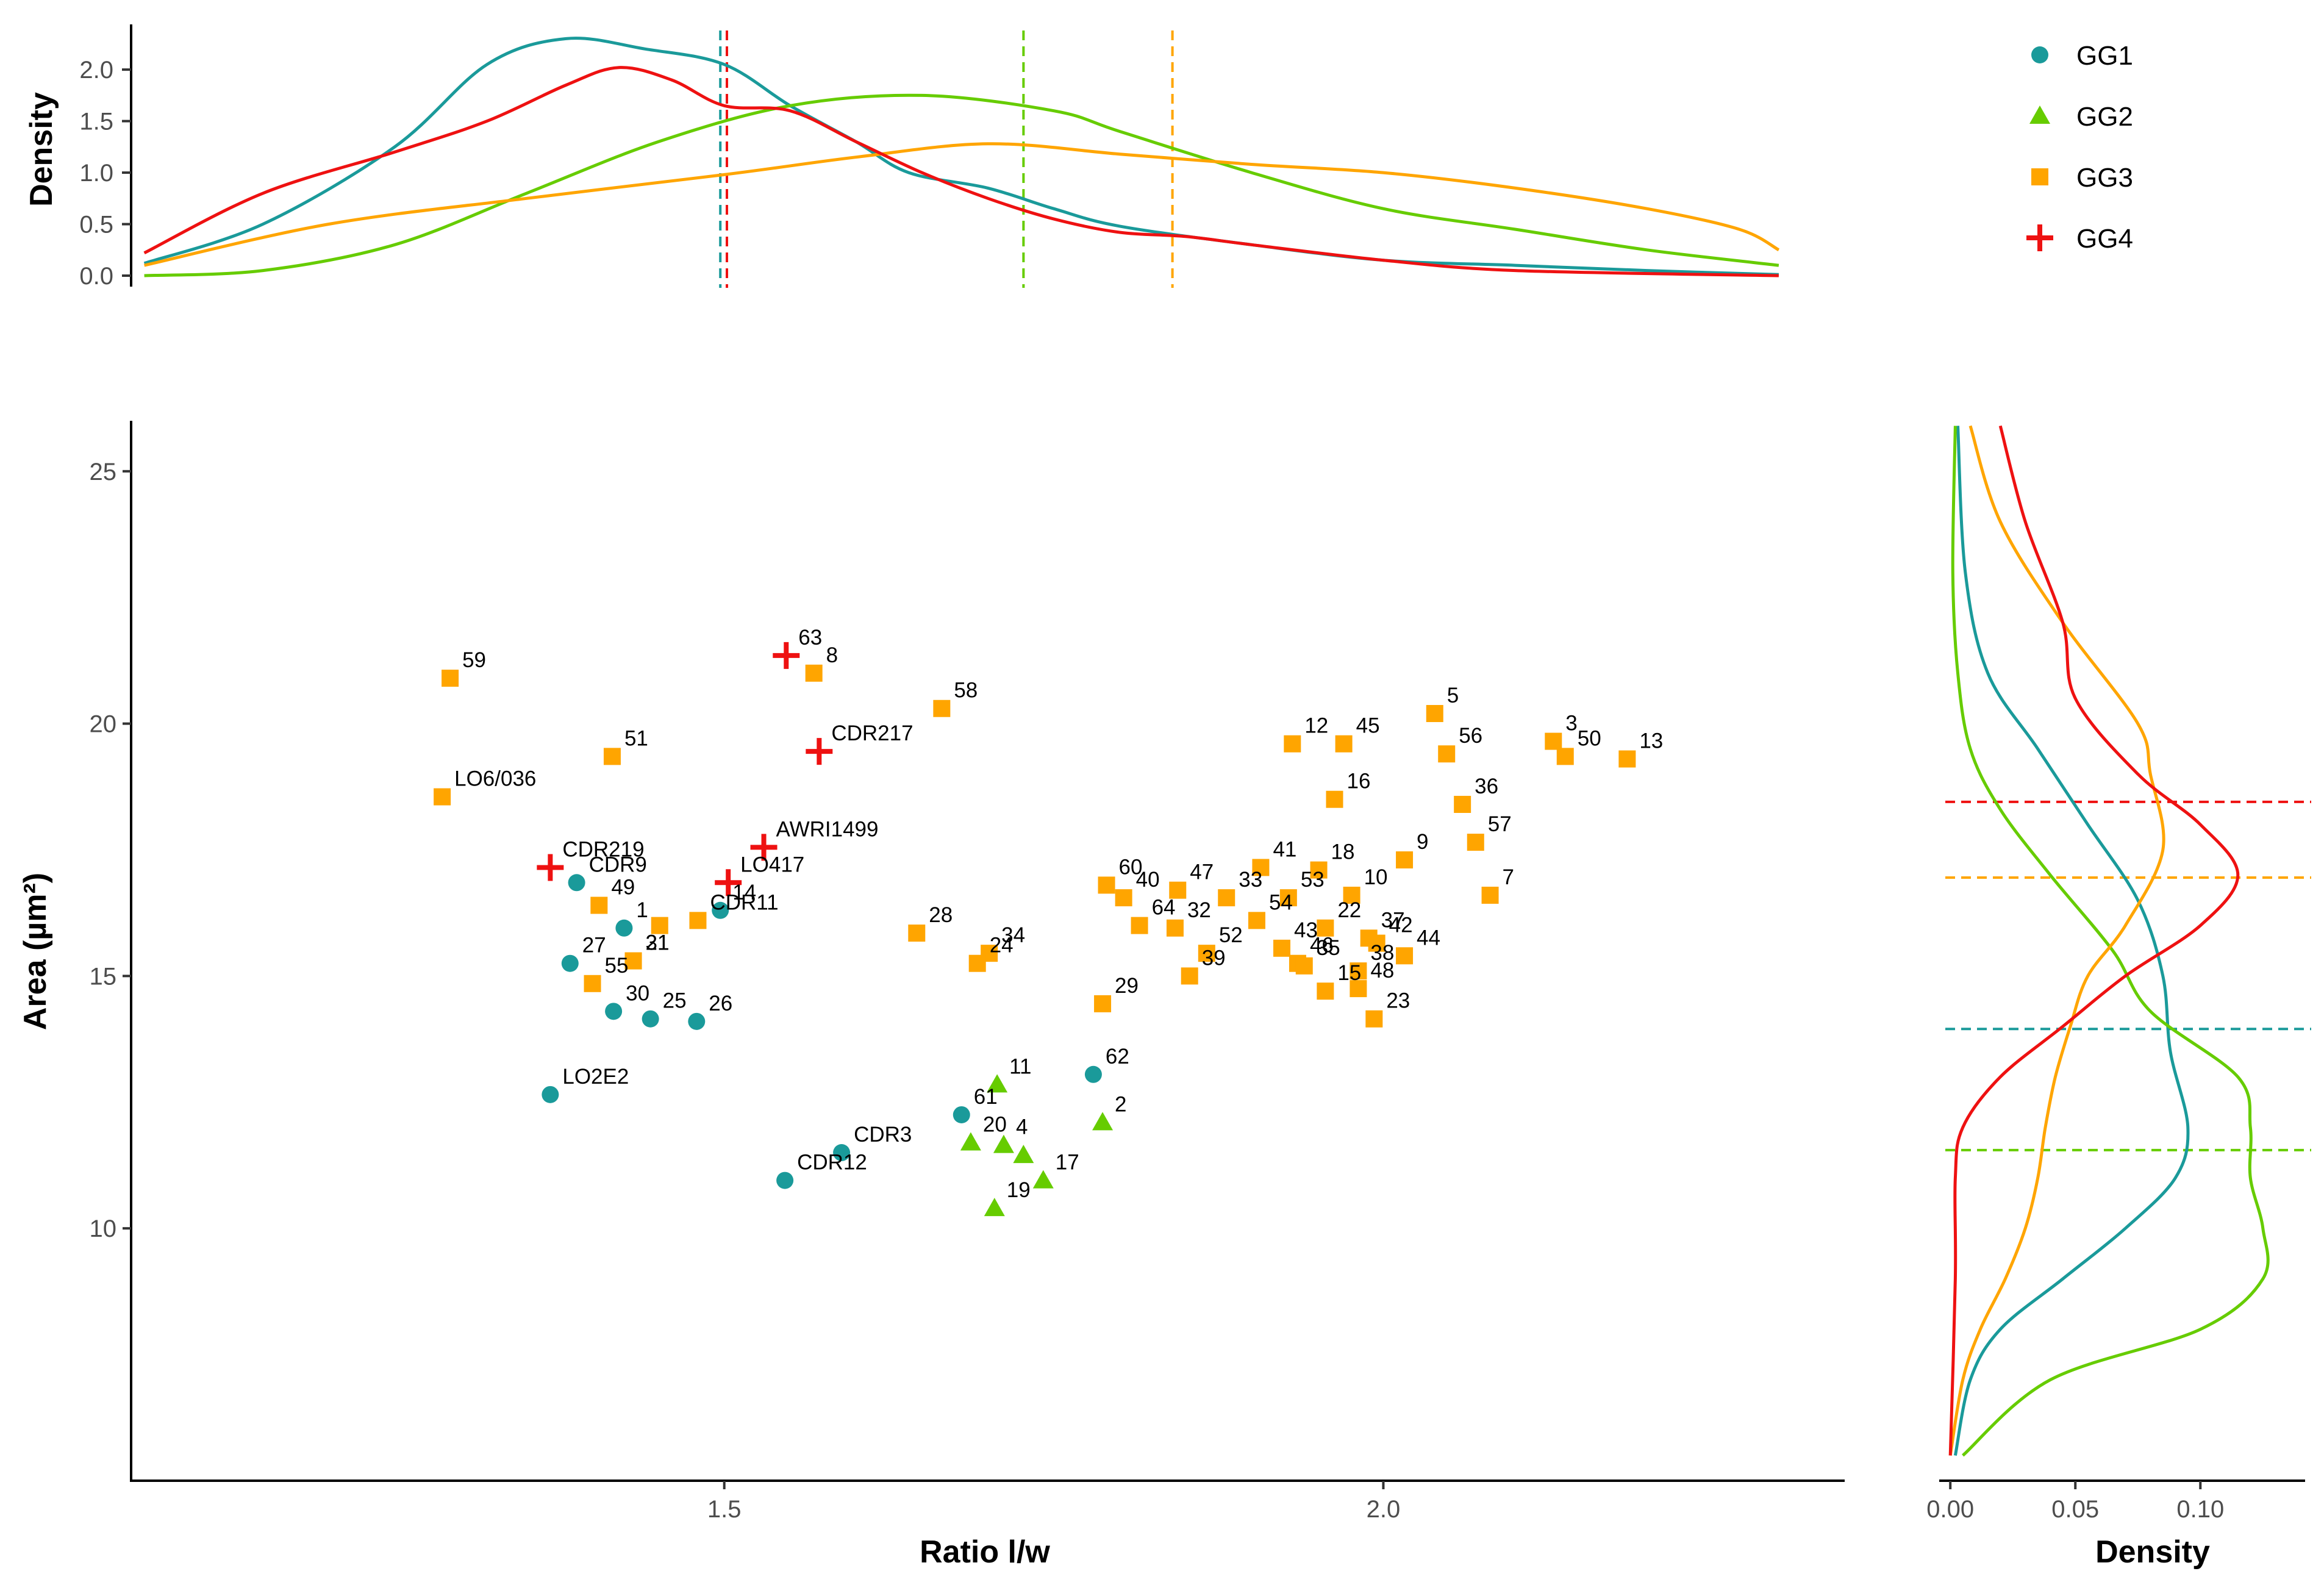  I want to click on scatter-x-ticks: 1.5 2.0, so click(1053, 1502).